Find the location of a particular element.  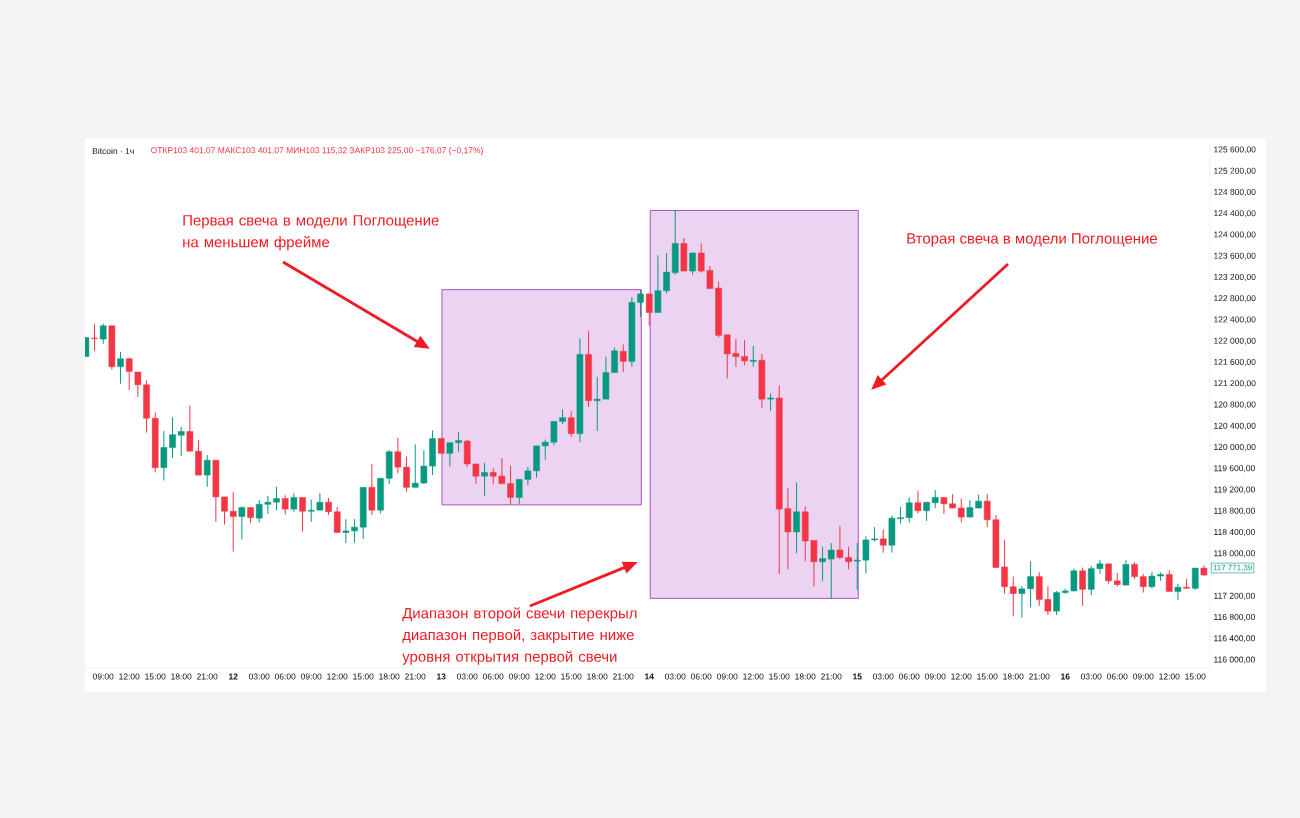

y-tick-label: 123 200,00 is located at coordinates (1235, 277).